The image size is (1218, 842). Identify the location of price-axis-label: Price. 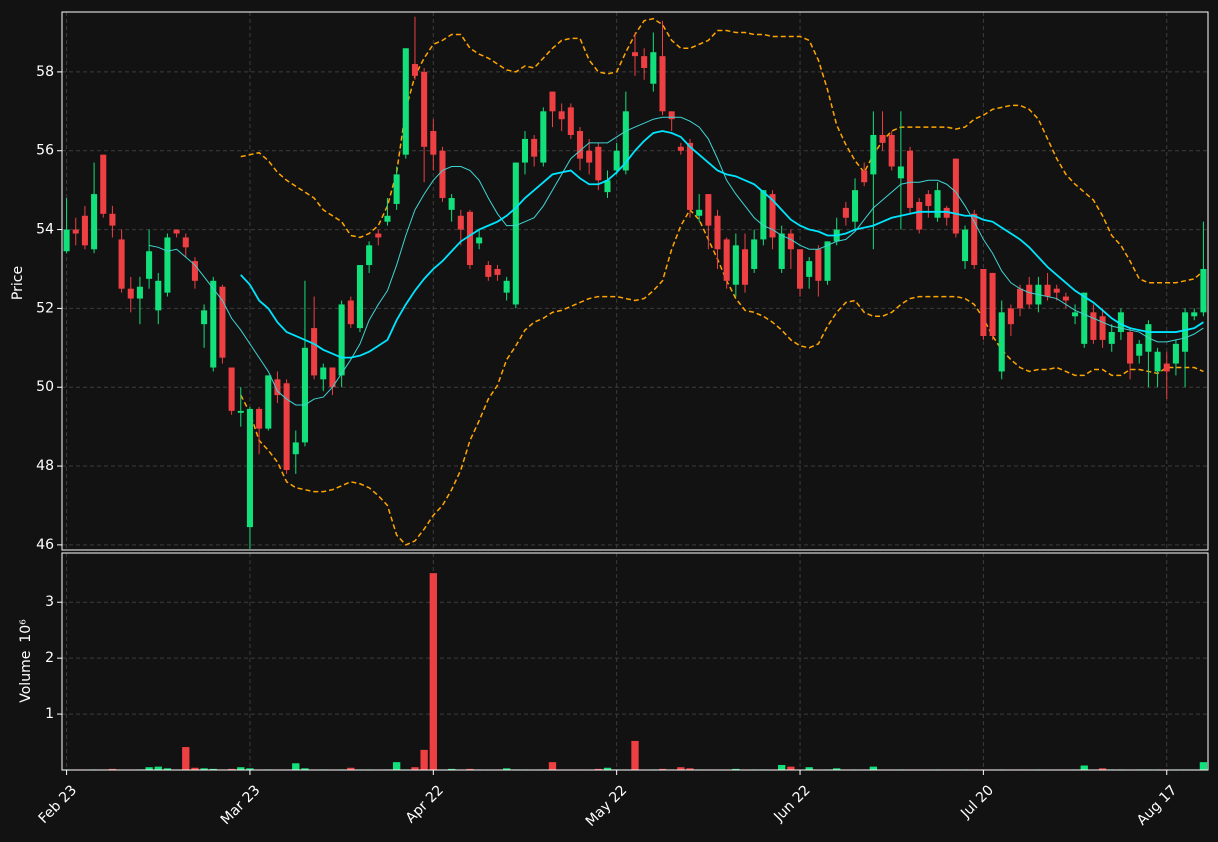
(18, 283).